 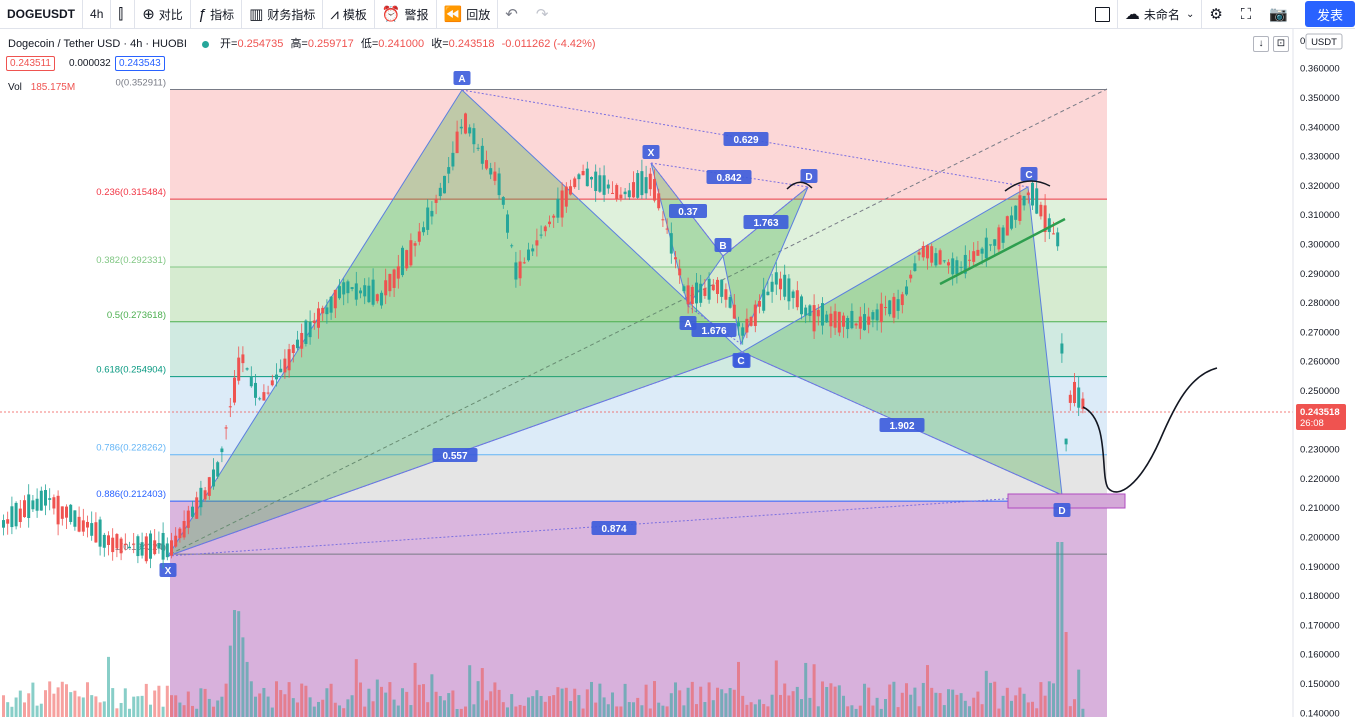 I want to click on ratio-ac-label: 0.629, so click(x=745, y=140).